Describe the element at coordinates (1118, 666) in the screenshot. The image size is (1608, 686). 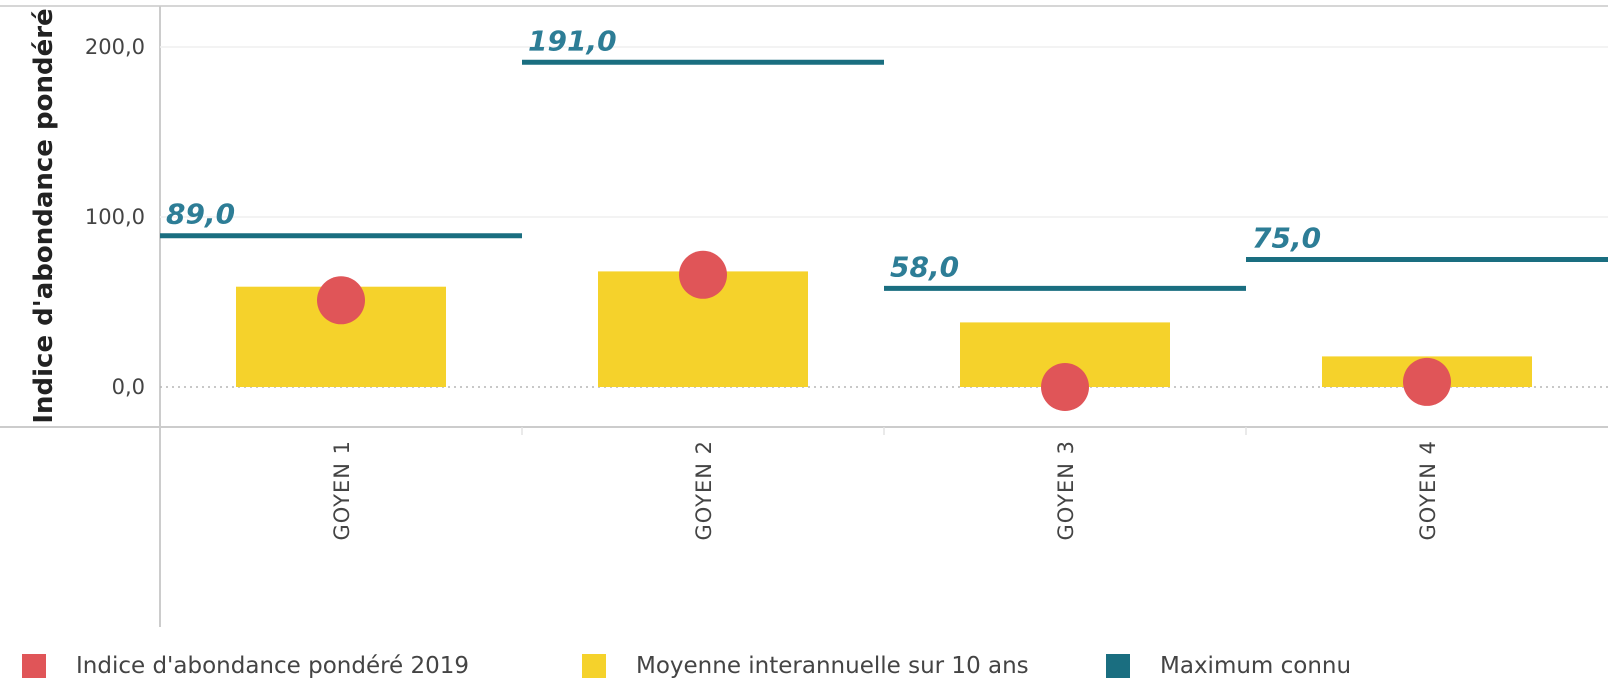
I see `legend-swatch-maximum` at that location.